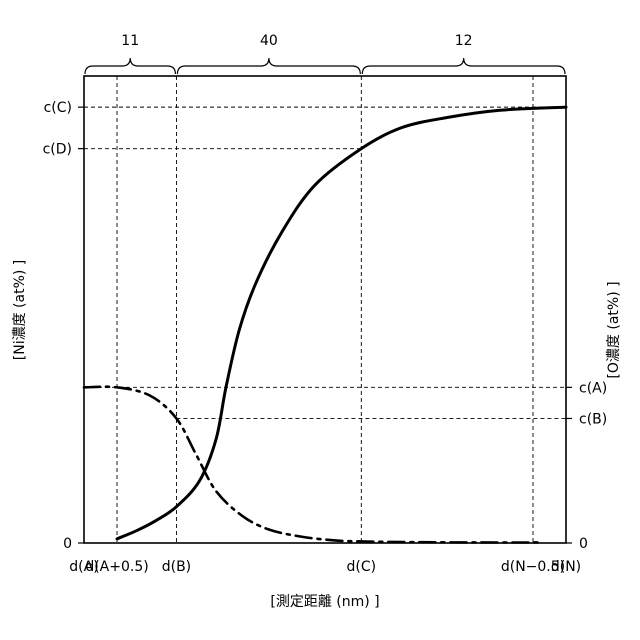 This screenshot has width=640, height=640. I want to click on x-tick-label: d(A+0.5), so click(116, 567).